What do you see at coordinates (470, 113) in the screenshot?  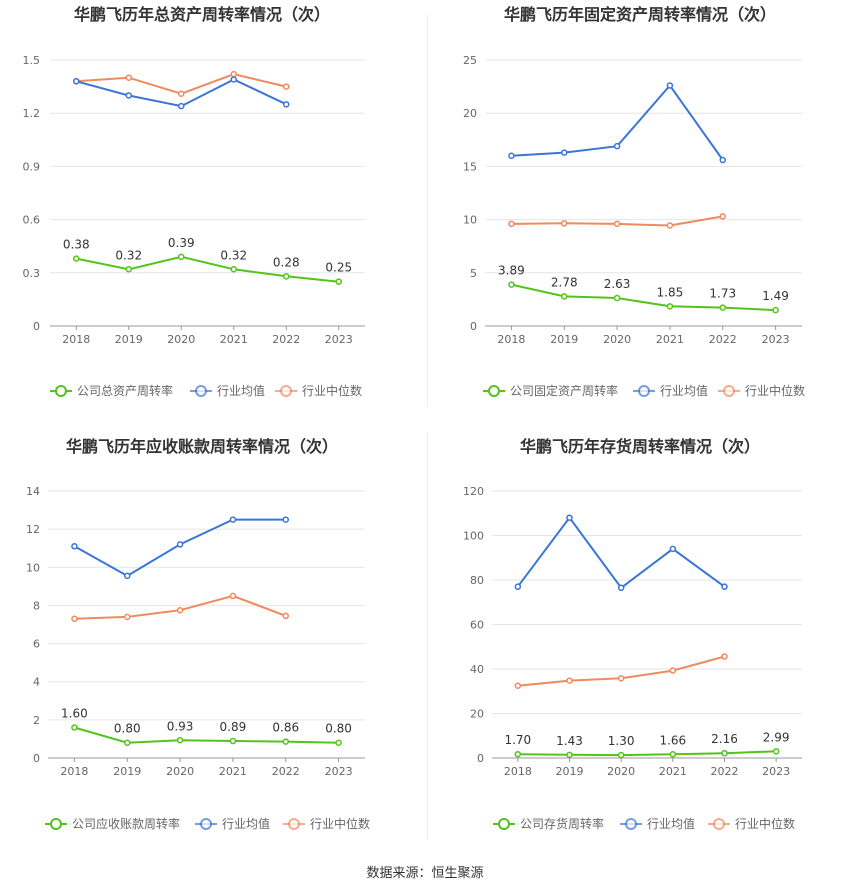 I see `y-tick-label: 20` at bounding box center [470, 113].